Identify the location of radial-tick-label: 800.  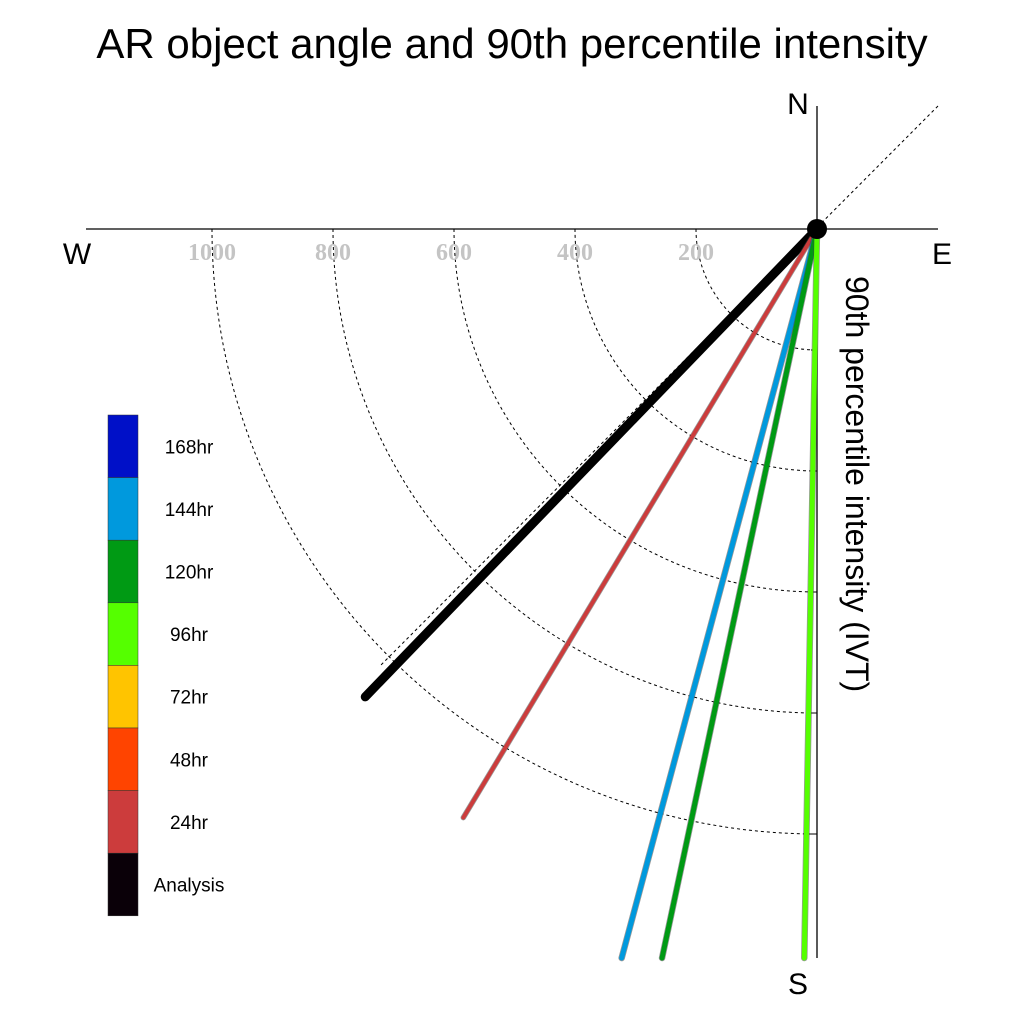
(333, 253).